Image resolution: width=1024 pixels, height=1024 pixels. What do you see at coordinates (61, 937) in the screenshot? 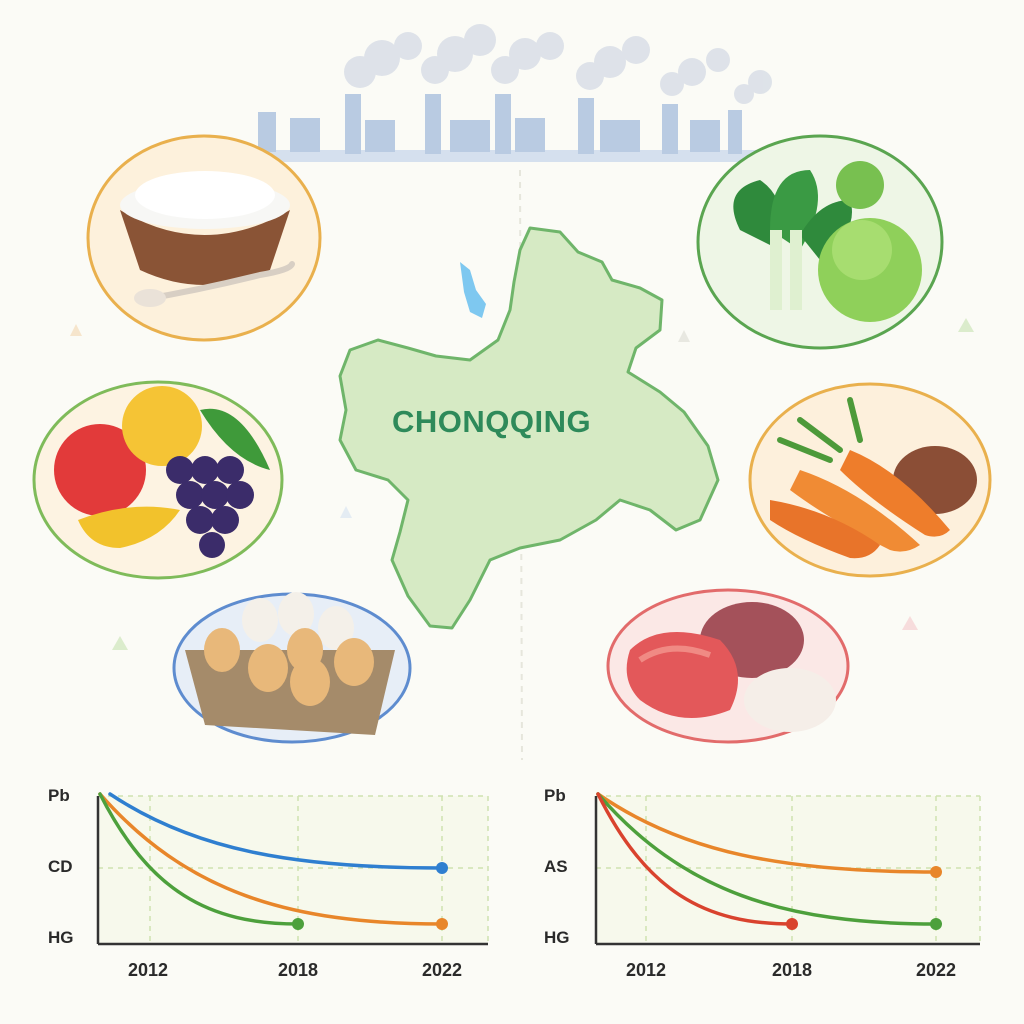
I see `left-y-label-hg: HG` at bounding box center [61, 937].